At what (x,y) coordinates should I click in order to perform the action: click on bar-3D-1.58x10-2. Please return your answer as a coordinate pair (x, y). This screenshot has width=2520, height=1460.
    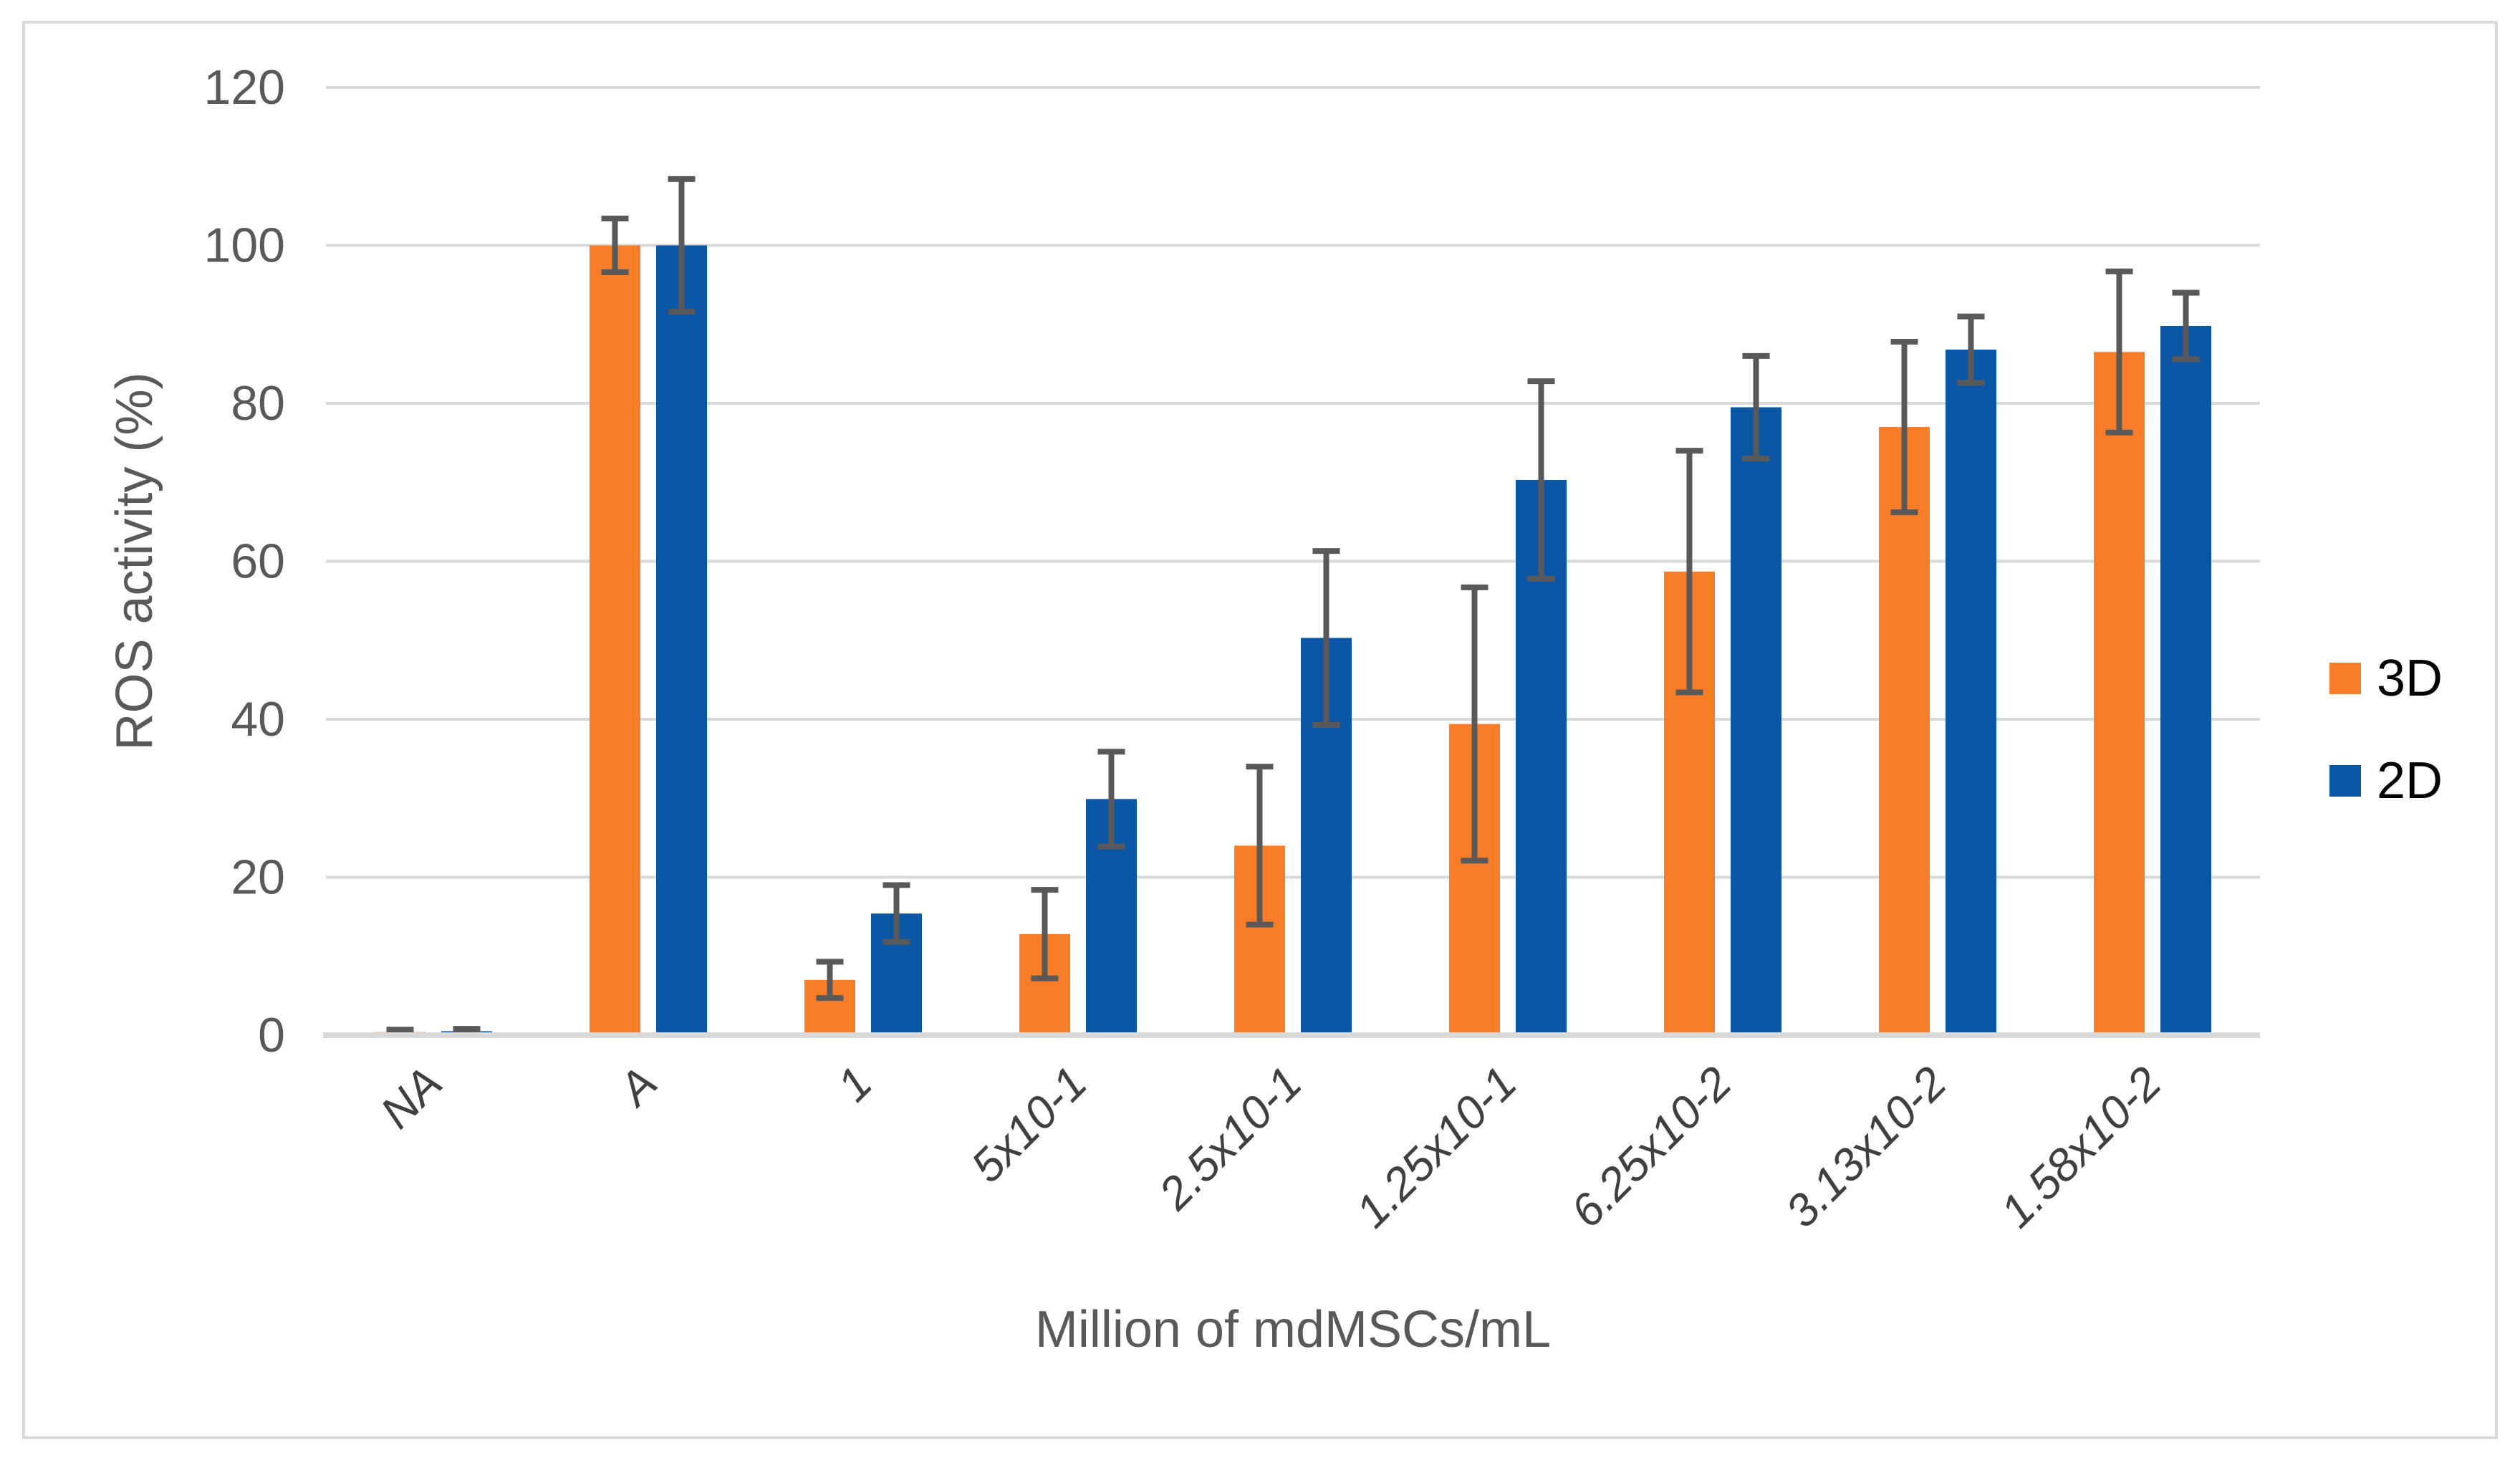
    Looking at the image, I should click on (2119, 693).